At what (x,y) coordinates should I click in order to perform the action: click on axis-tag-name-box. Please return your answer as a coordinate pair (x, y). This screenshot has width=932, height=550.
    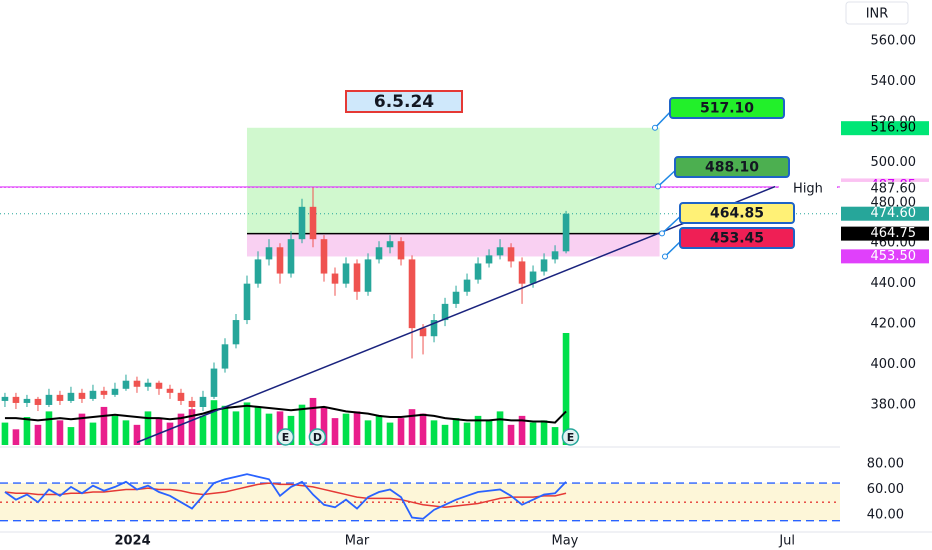
    Looking at the image, I should click on (808, 188).